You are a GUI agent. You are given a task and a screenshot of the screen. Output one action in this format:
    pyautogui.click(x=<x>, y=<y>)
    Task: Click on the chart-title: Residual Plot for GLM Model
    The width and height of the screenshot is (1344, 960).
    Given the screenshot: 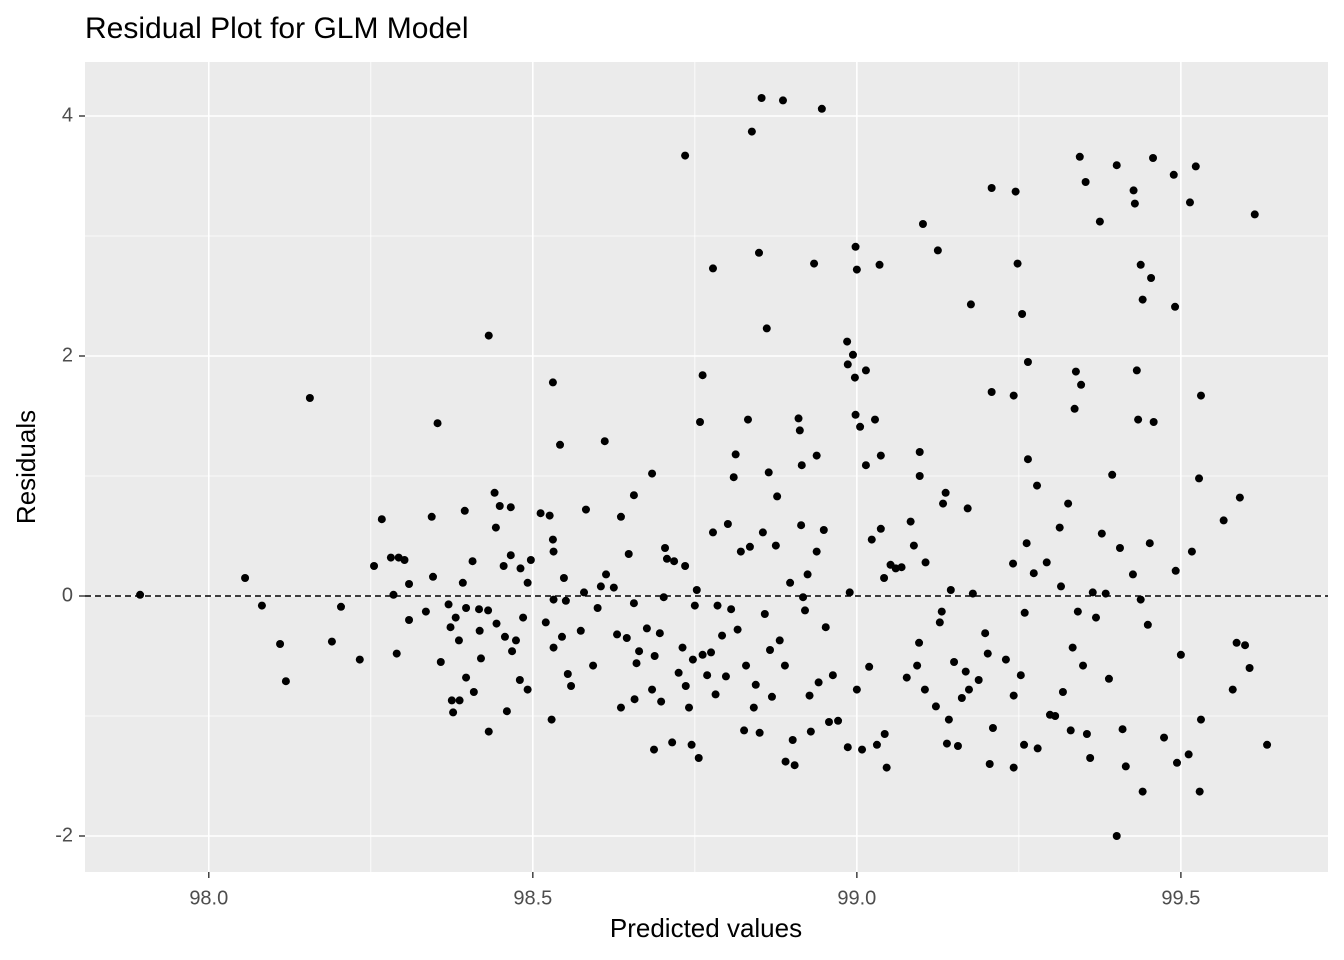 What is the action you would take?
    pyautogui.click(x=277, y=28)
    